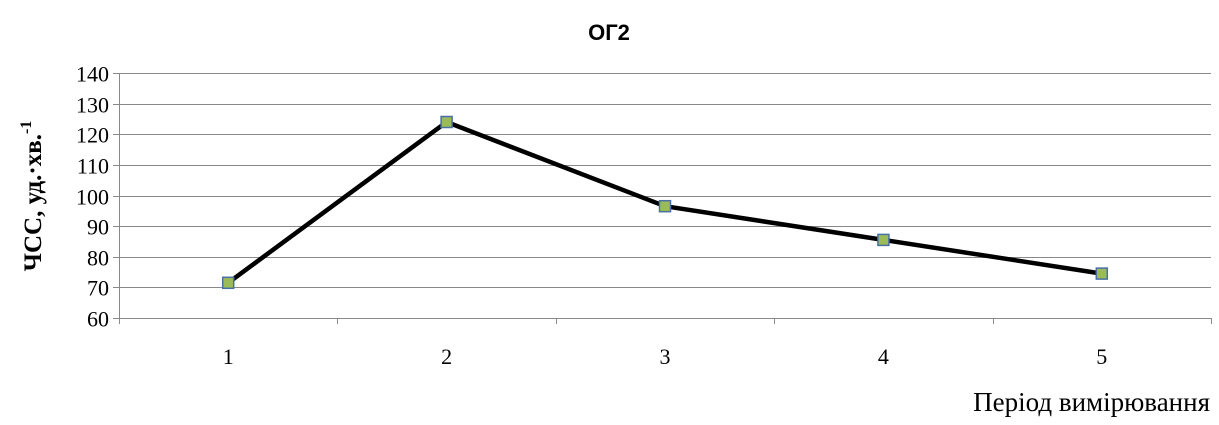  I want to click on y-tick-label-60: 60, so click(98, 319).